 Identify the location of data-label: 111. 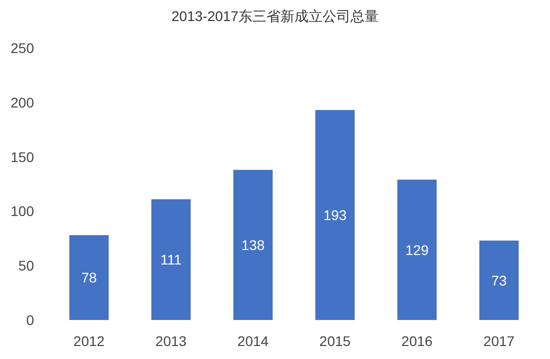
(171, 260).